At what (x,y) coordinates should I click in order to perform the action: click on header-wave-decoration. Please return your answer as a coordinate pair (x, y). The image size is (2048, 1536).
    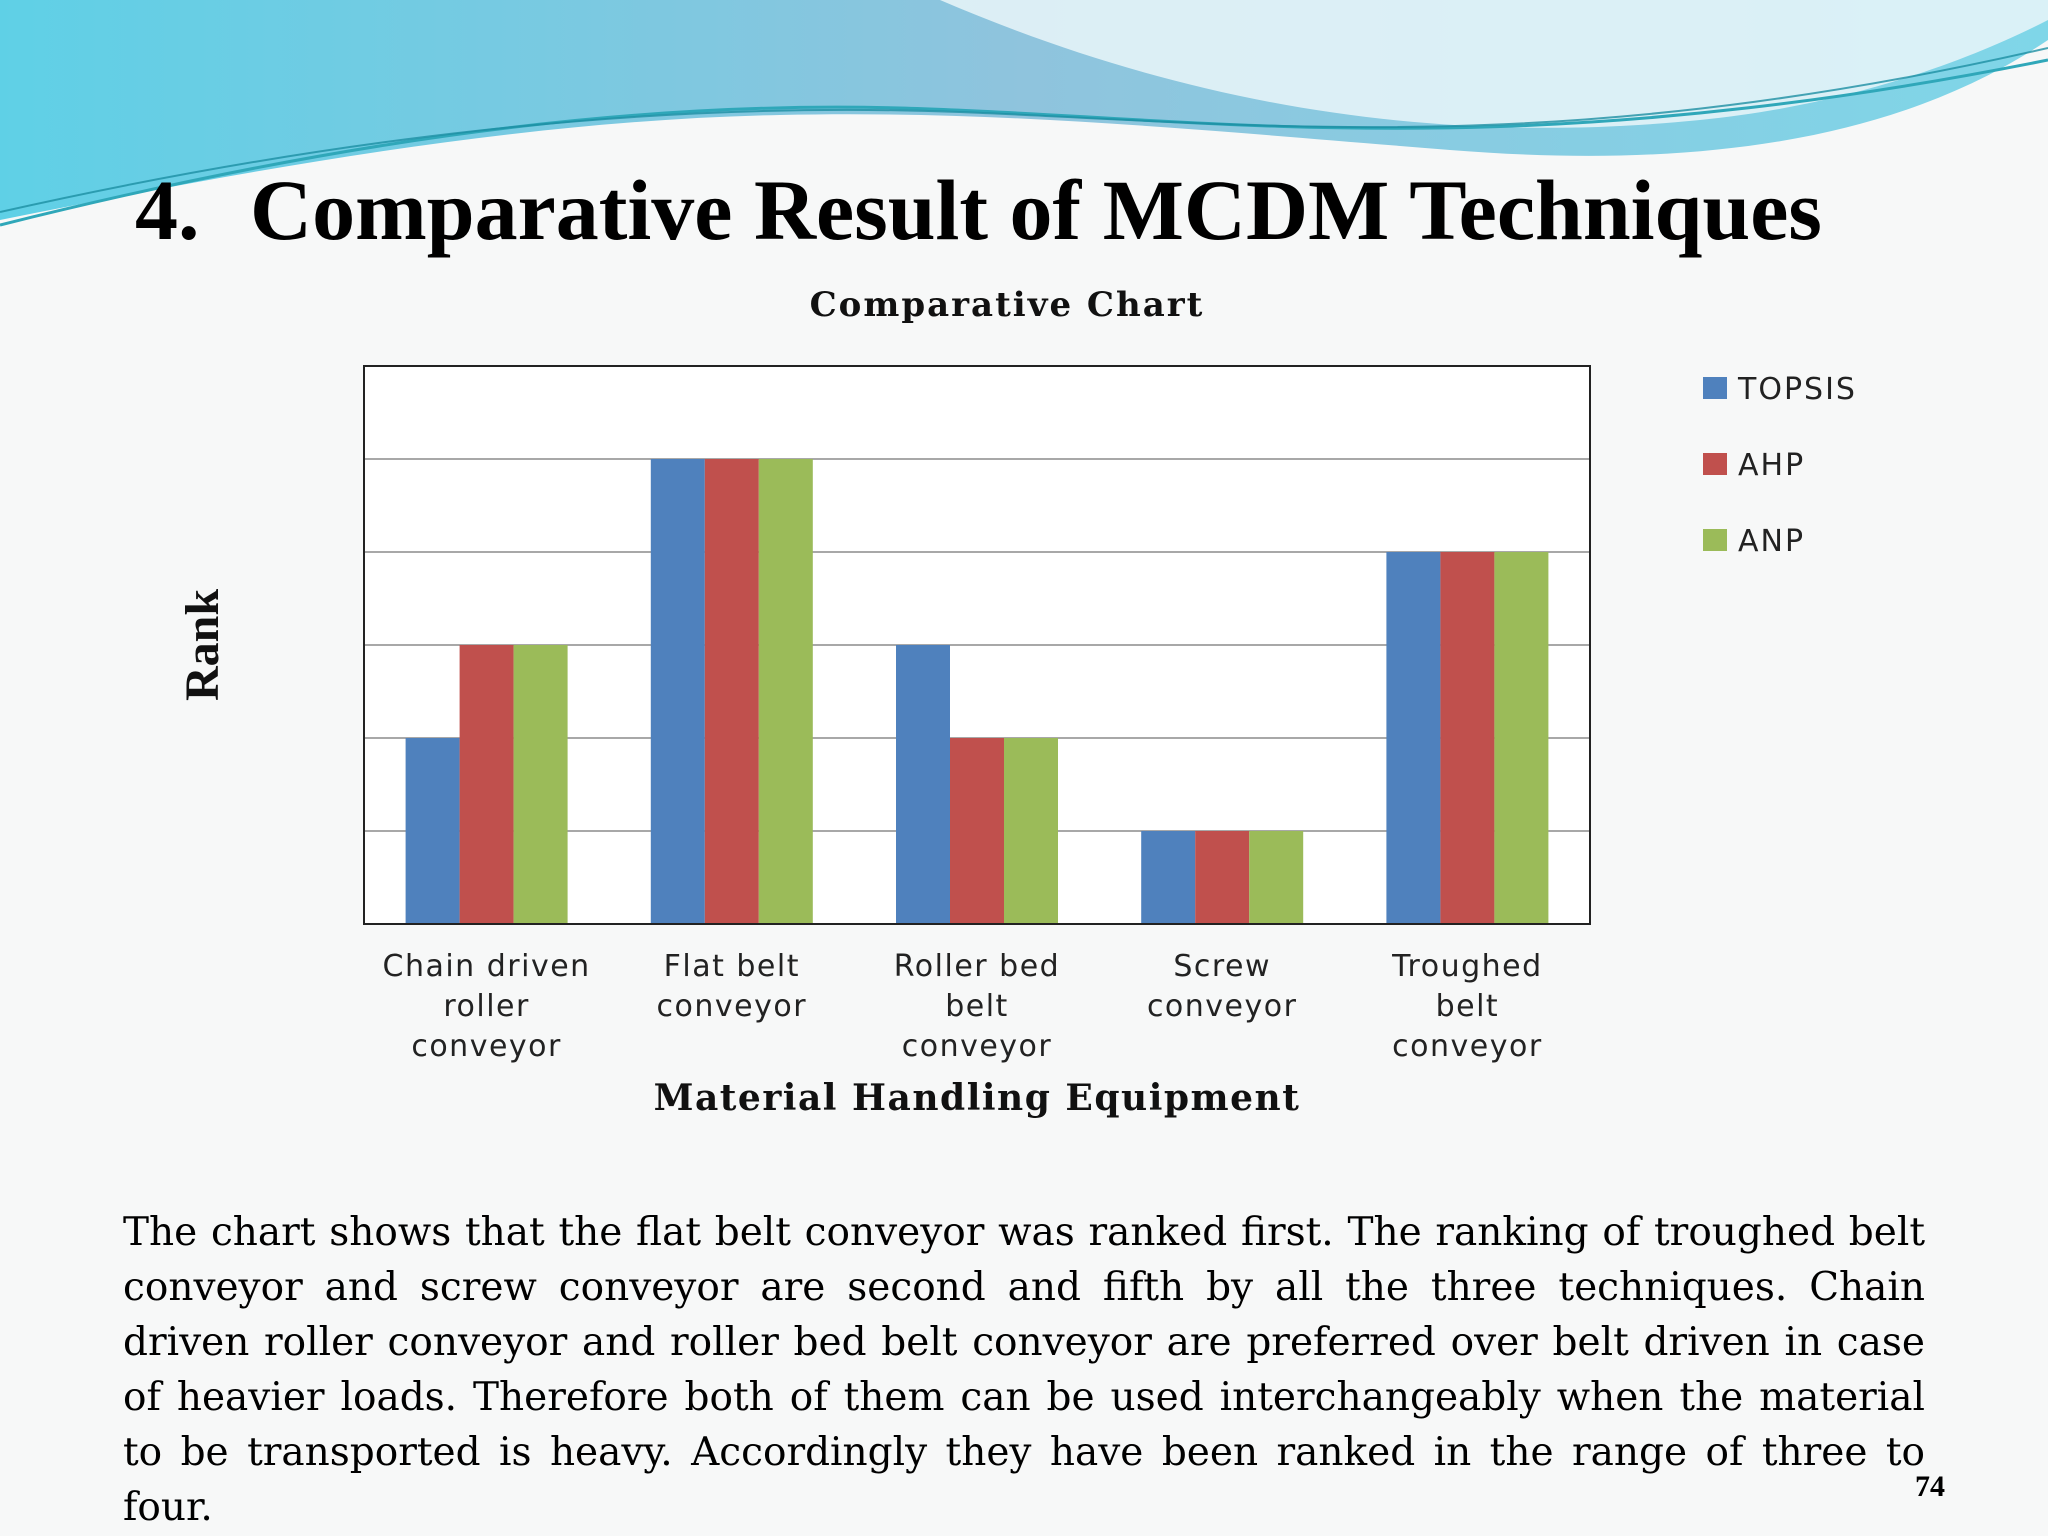
    Looking at the image, I should click on (1024, 113).